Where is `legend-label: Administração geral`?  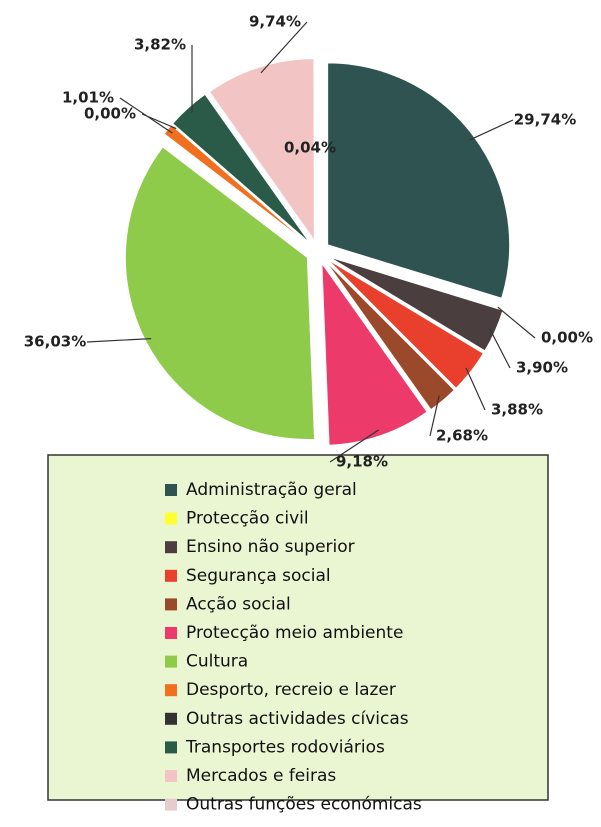 legend-label: Administração geral is located at coordinates (271, 490).